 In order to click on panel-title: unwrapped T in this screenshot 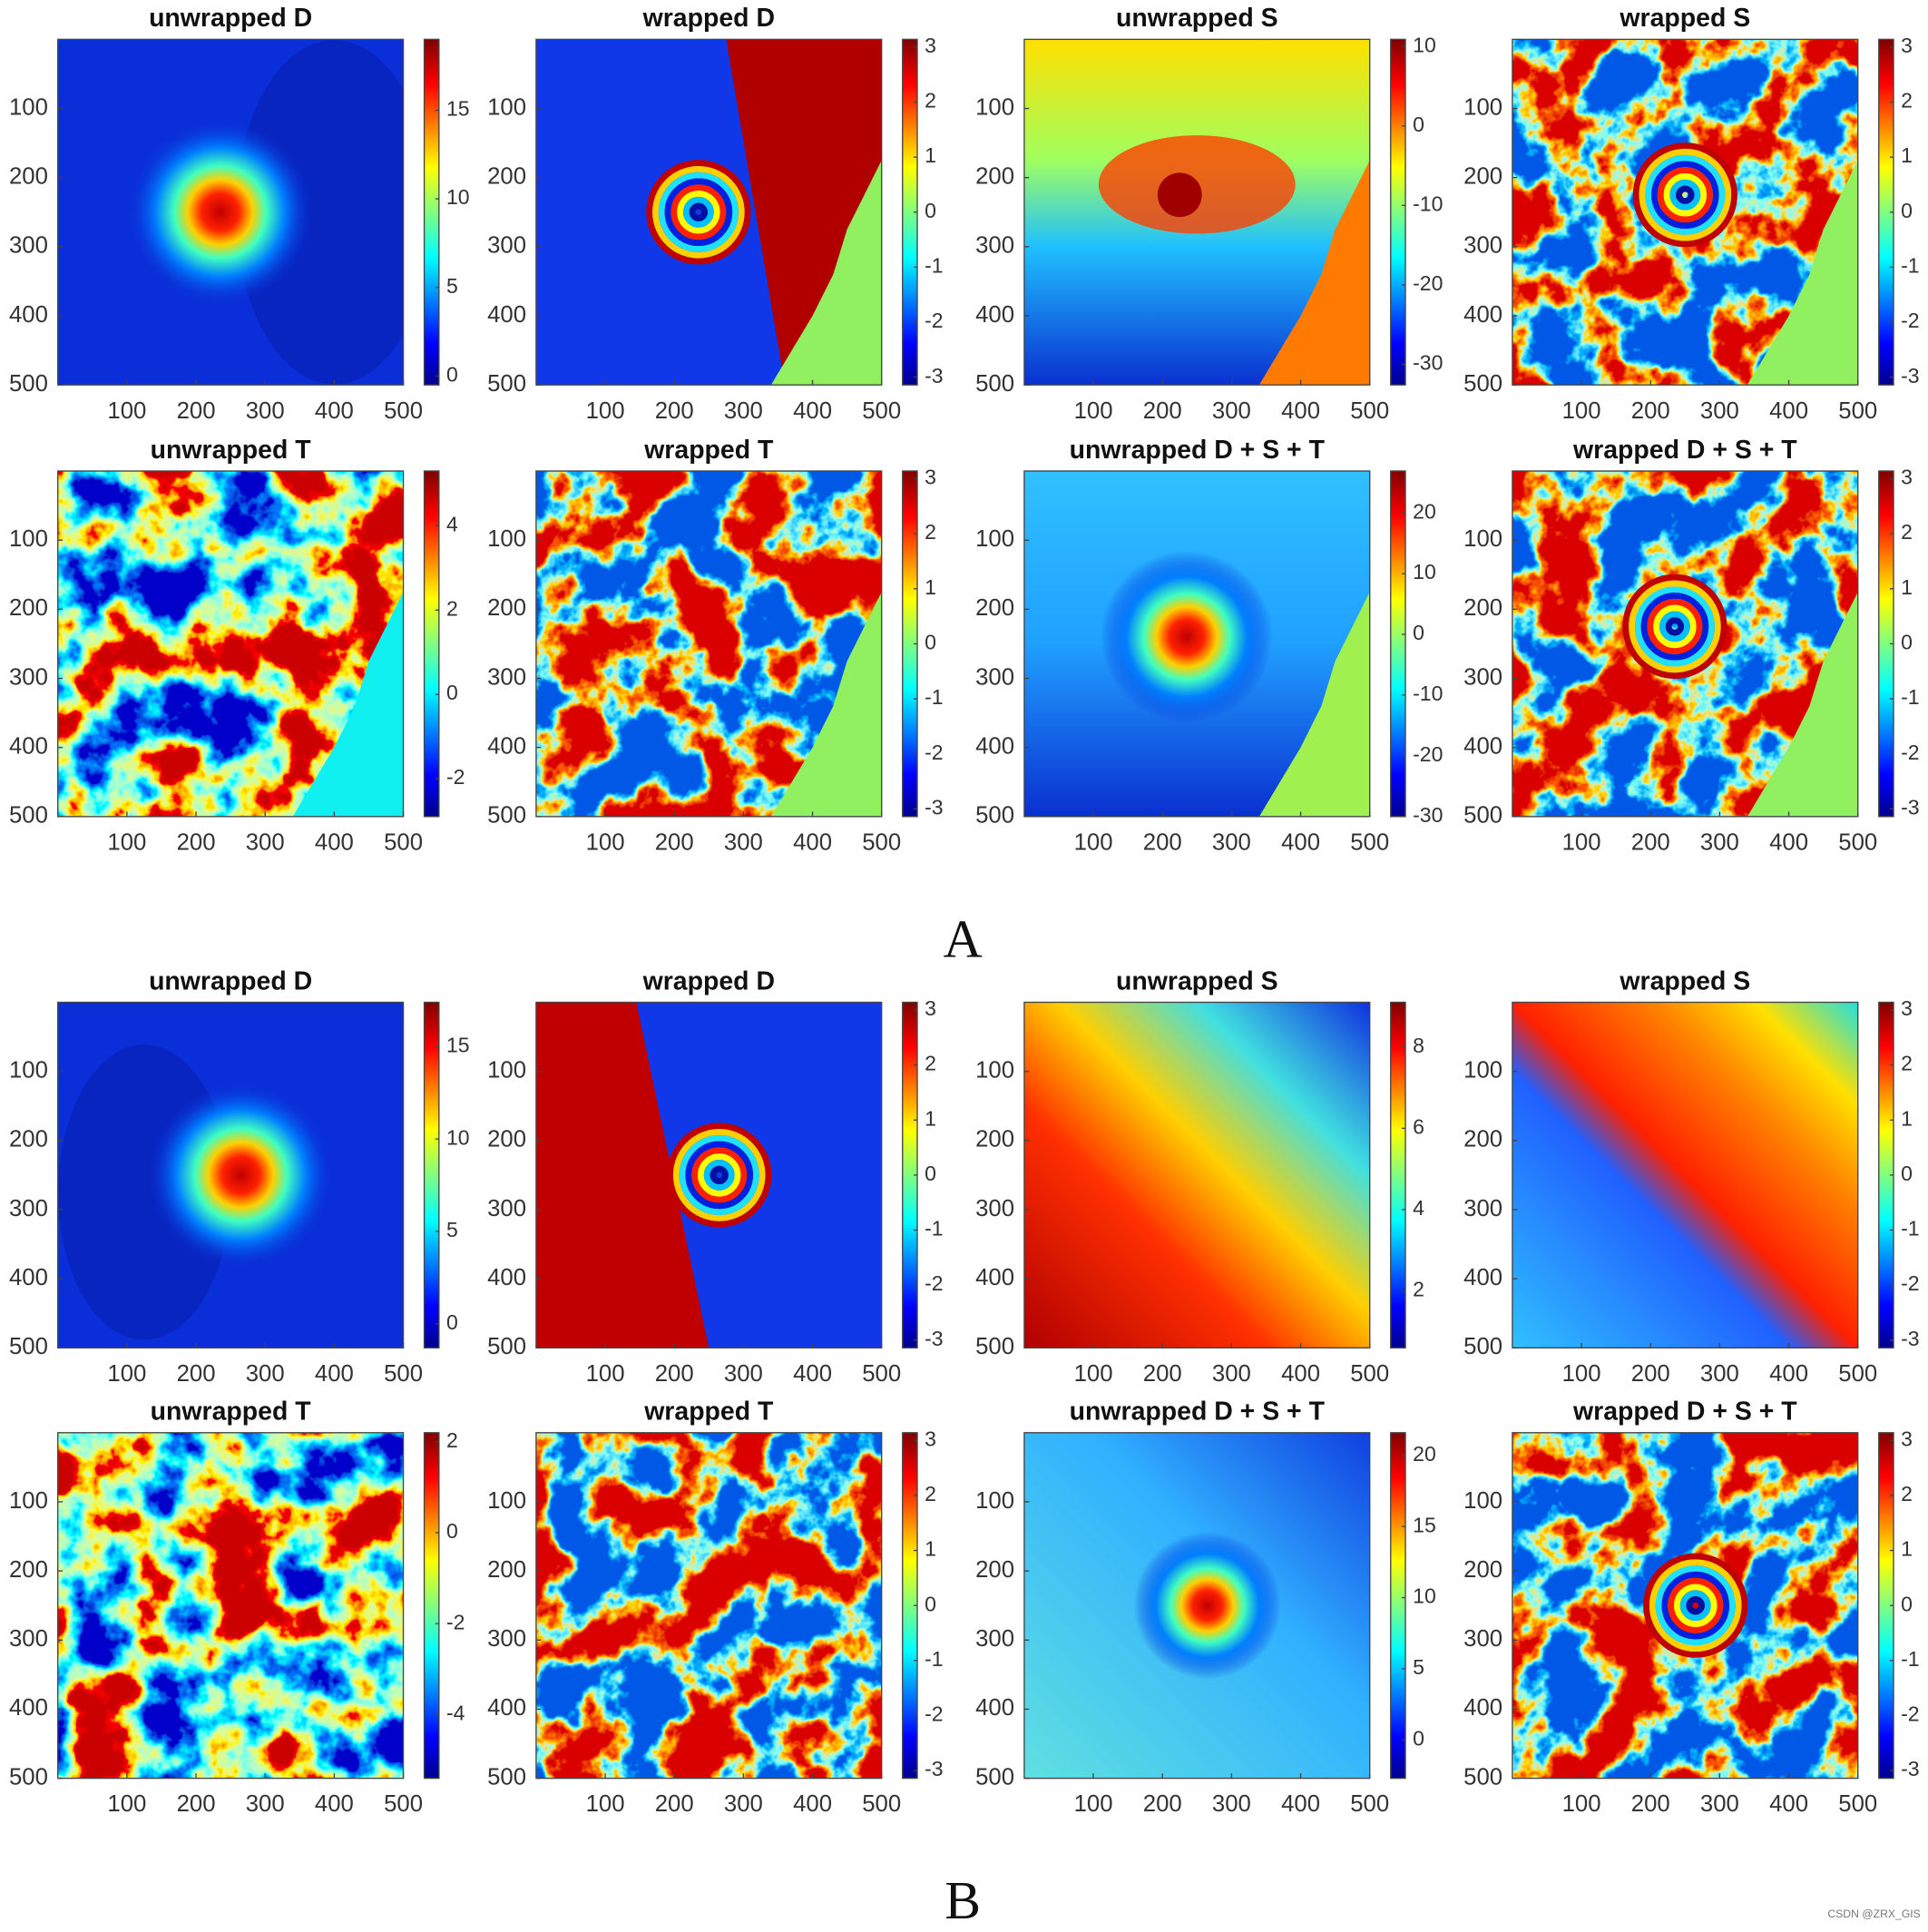, I will do `click(232, 1413)`.